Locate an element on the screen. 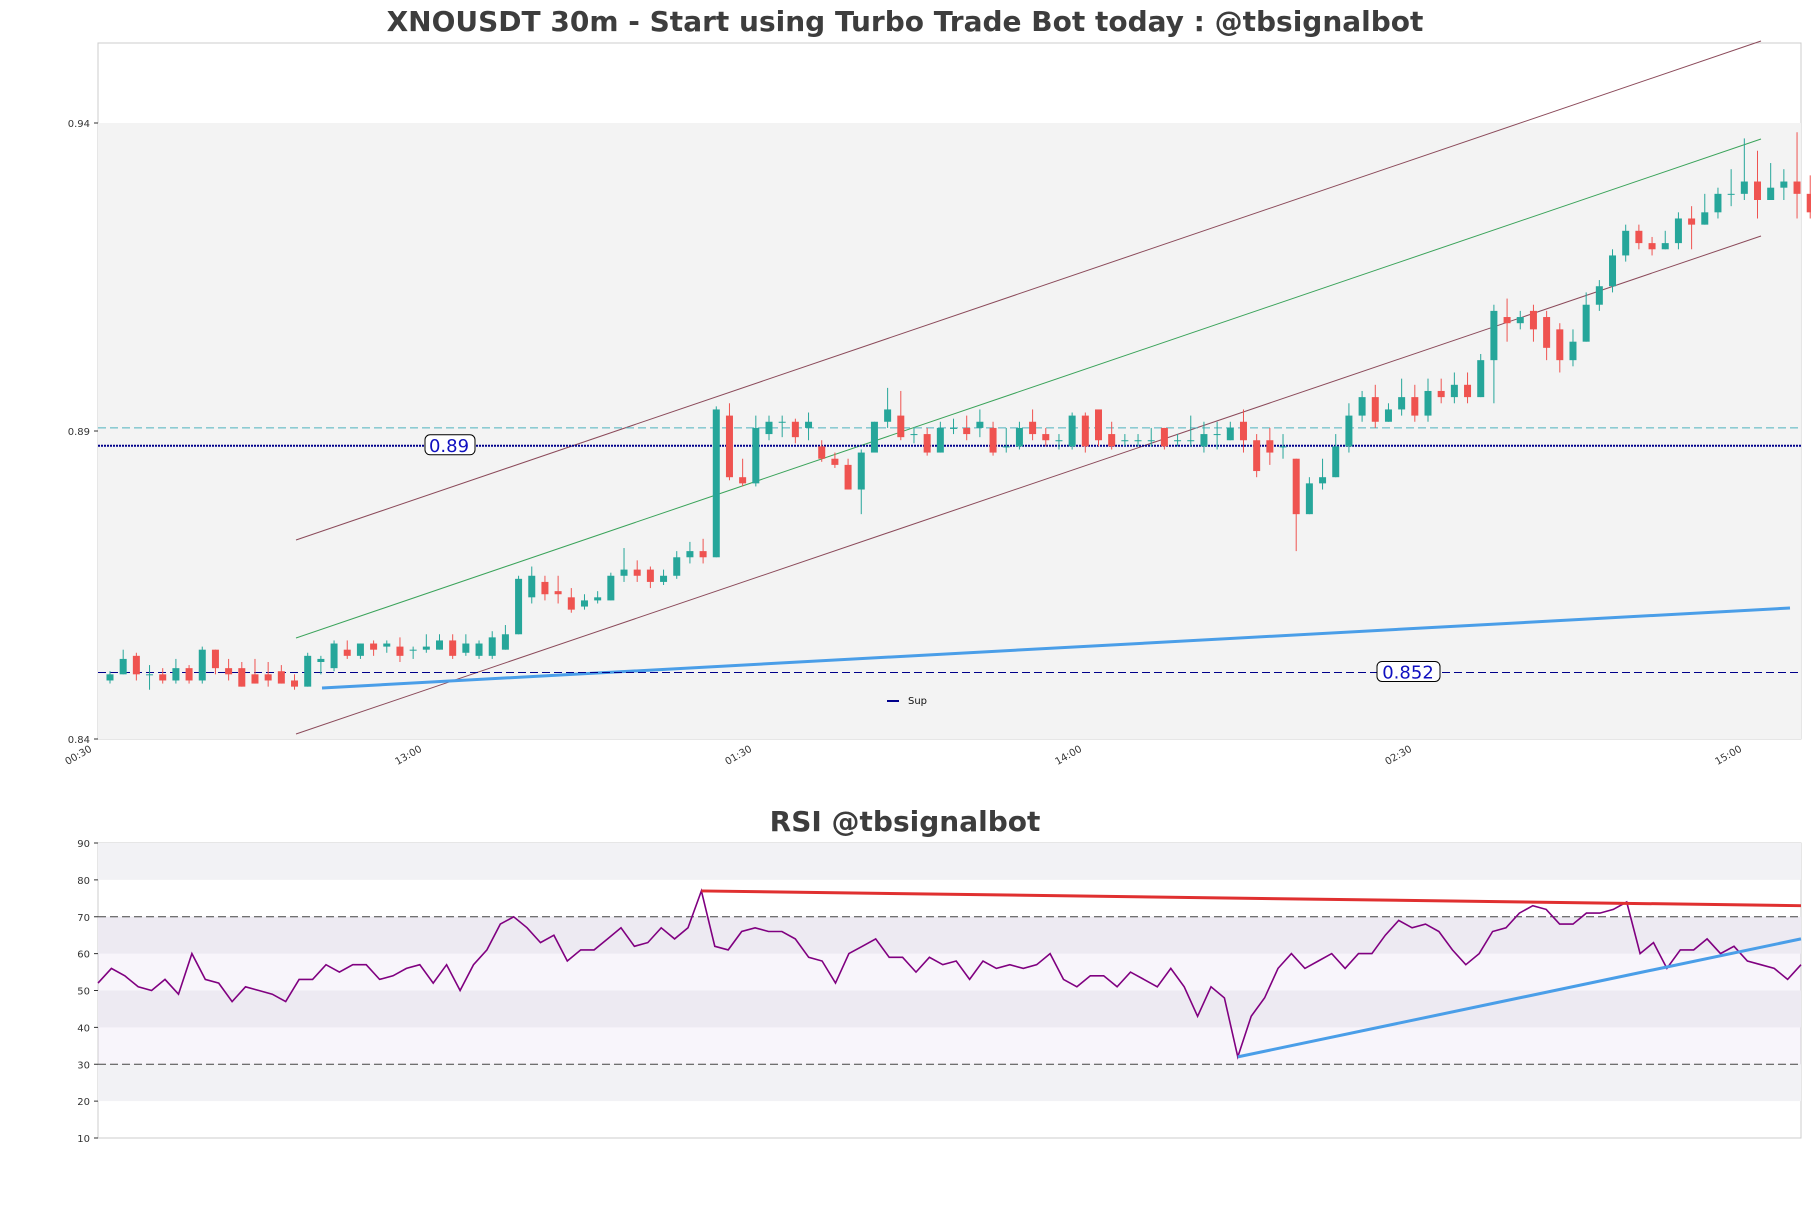 The image size is (1811, 1208). price-y-ticks: 0.84 0.89 0.94 is located at coordinates (83, 432).